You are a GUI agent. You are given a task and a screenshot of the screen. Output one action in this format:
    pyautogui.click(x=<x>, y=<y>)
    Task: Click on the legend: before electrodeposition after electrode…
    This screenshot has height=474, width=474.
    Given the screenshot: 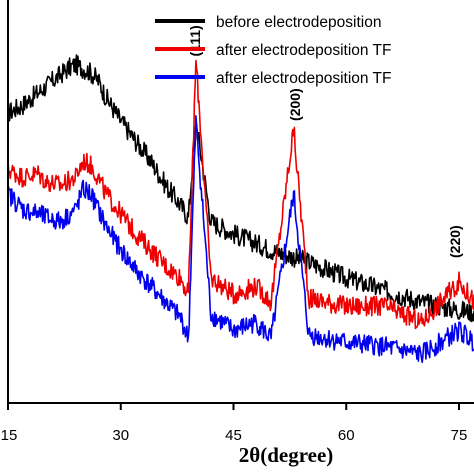 What is the action you would take?
    pyautogui.click(x=273, y=50)
    